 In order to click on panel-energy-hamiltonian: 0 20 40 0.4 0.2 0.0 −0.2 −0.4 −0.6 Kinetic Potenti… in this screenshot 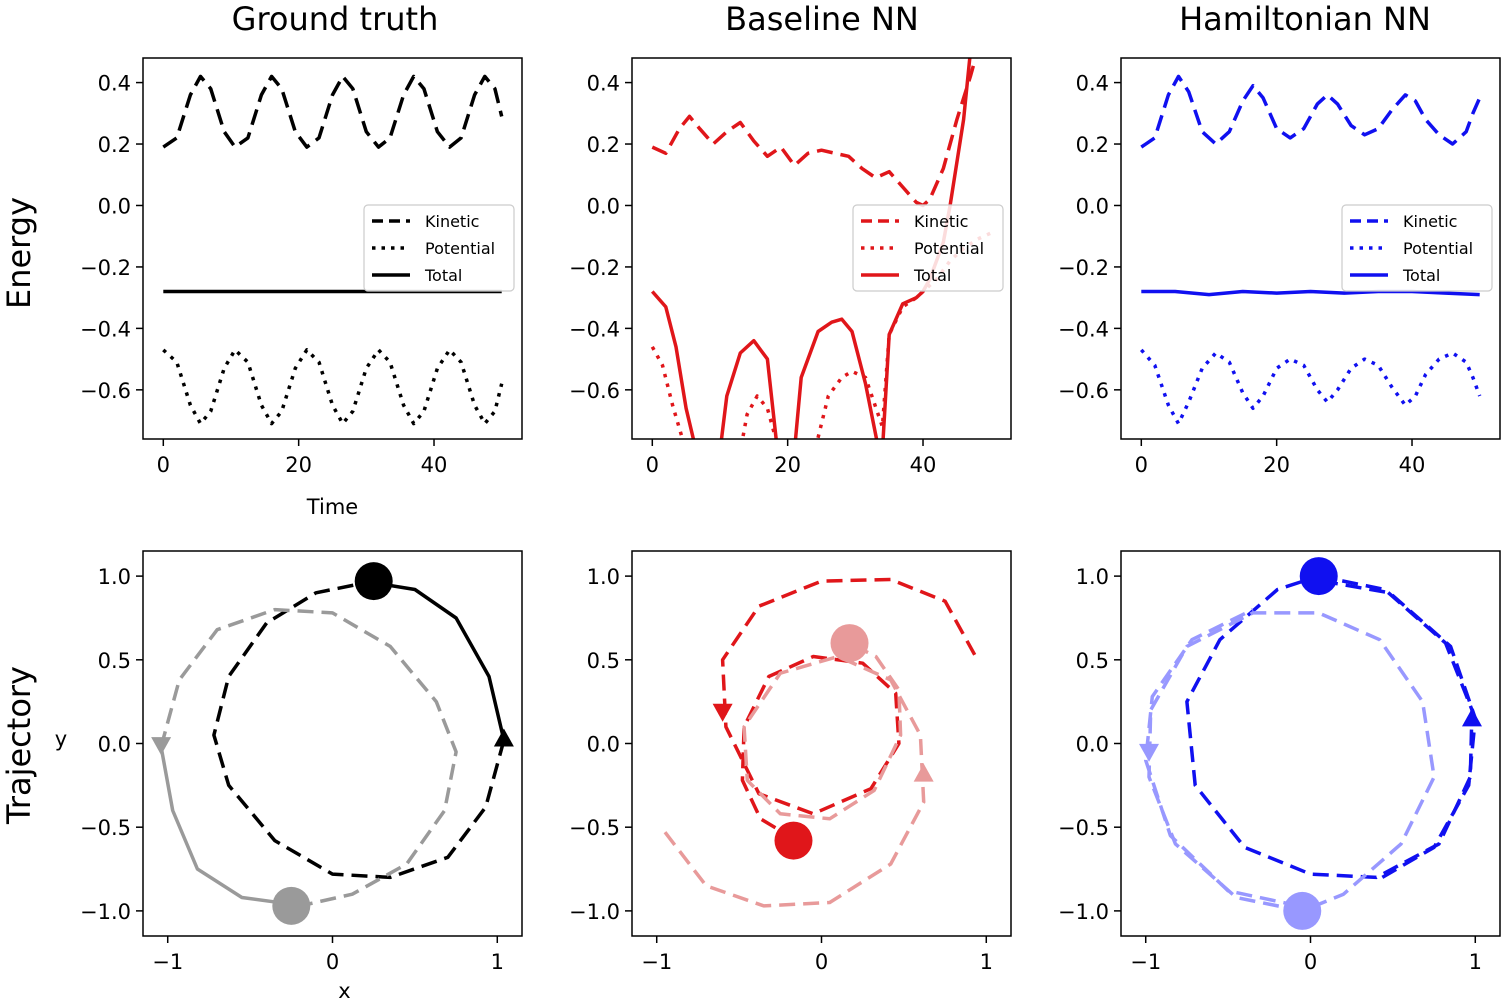, I will do `click(1279, 267)`.